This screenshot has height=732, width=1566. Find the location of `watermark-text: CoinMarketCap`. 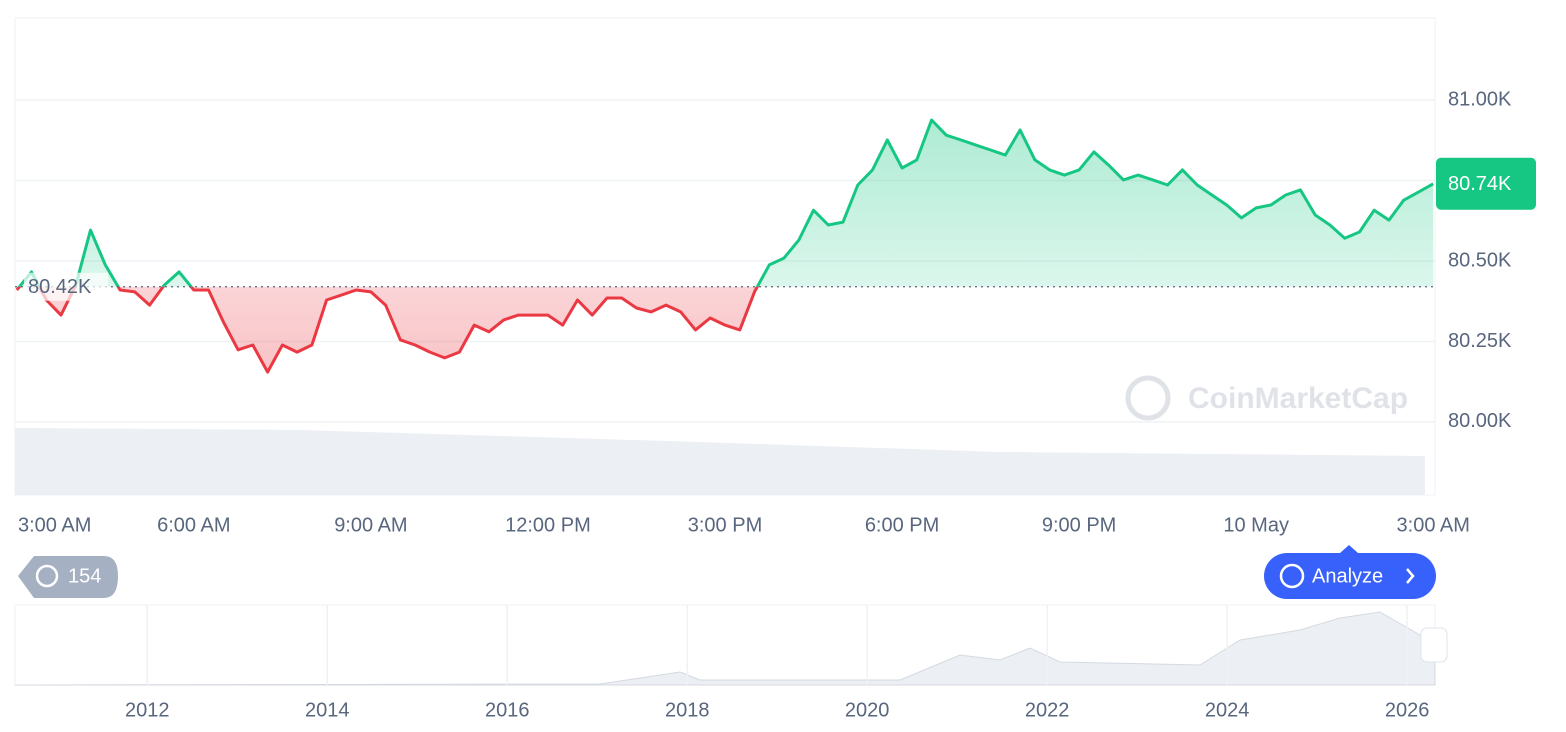

watermark-text: CoinMarketCap is located at coordinates (1298, 398).